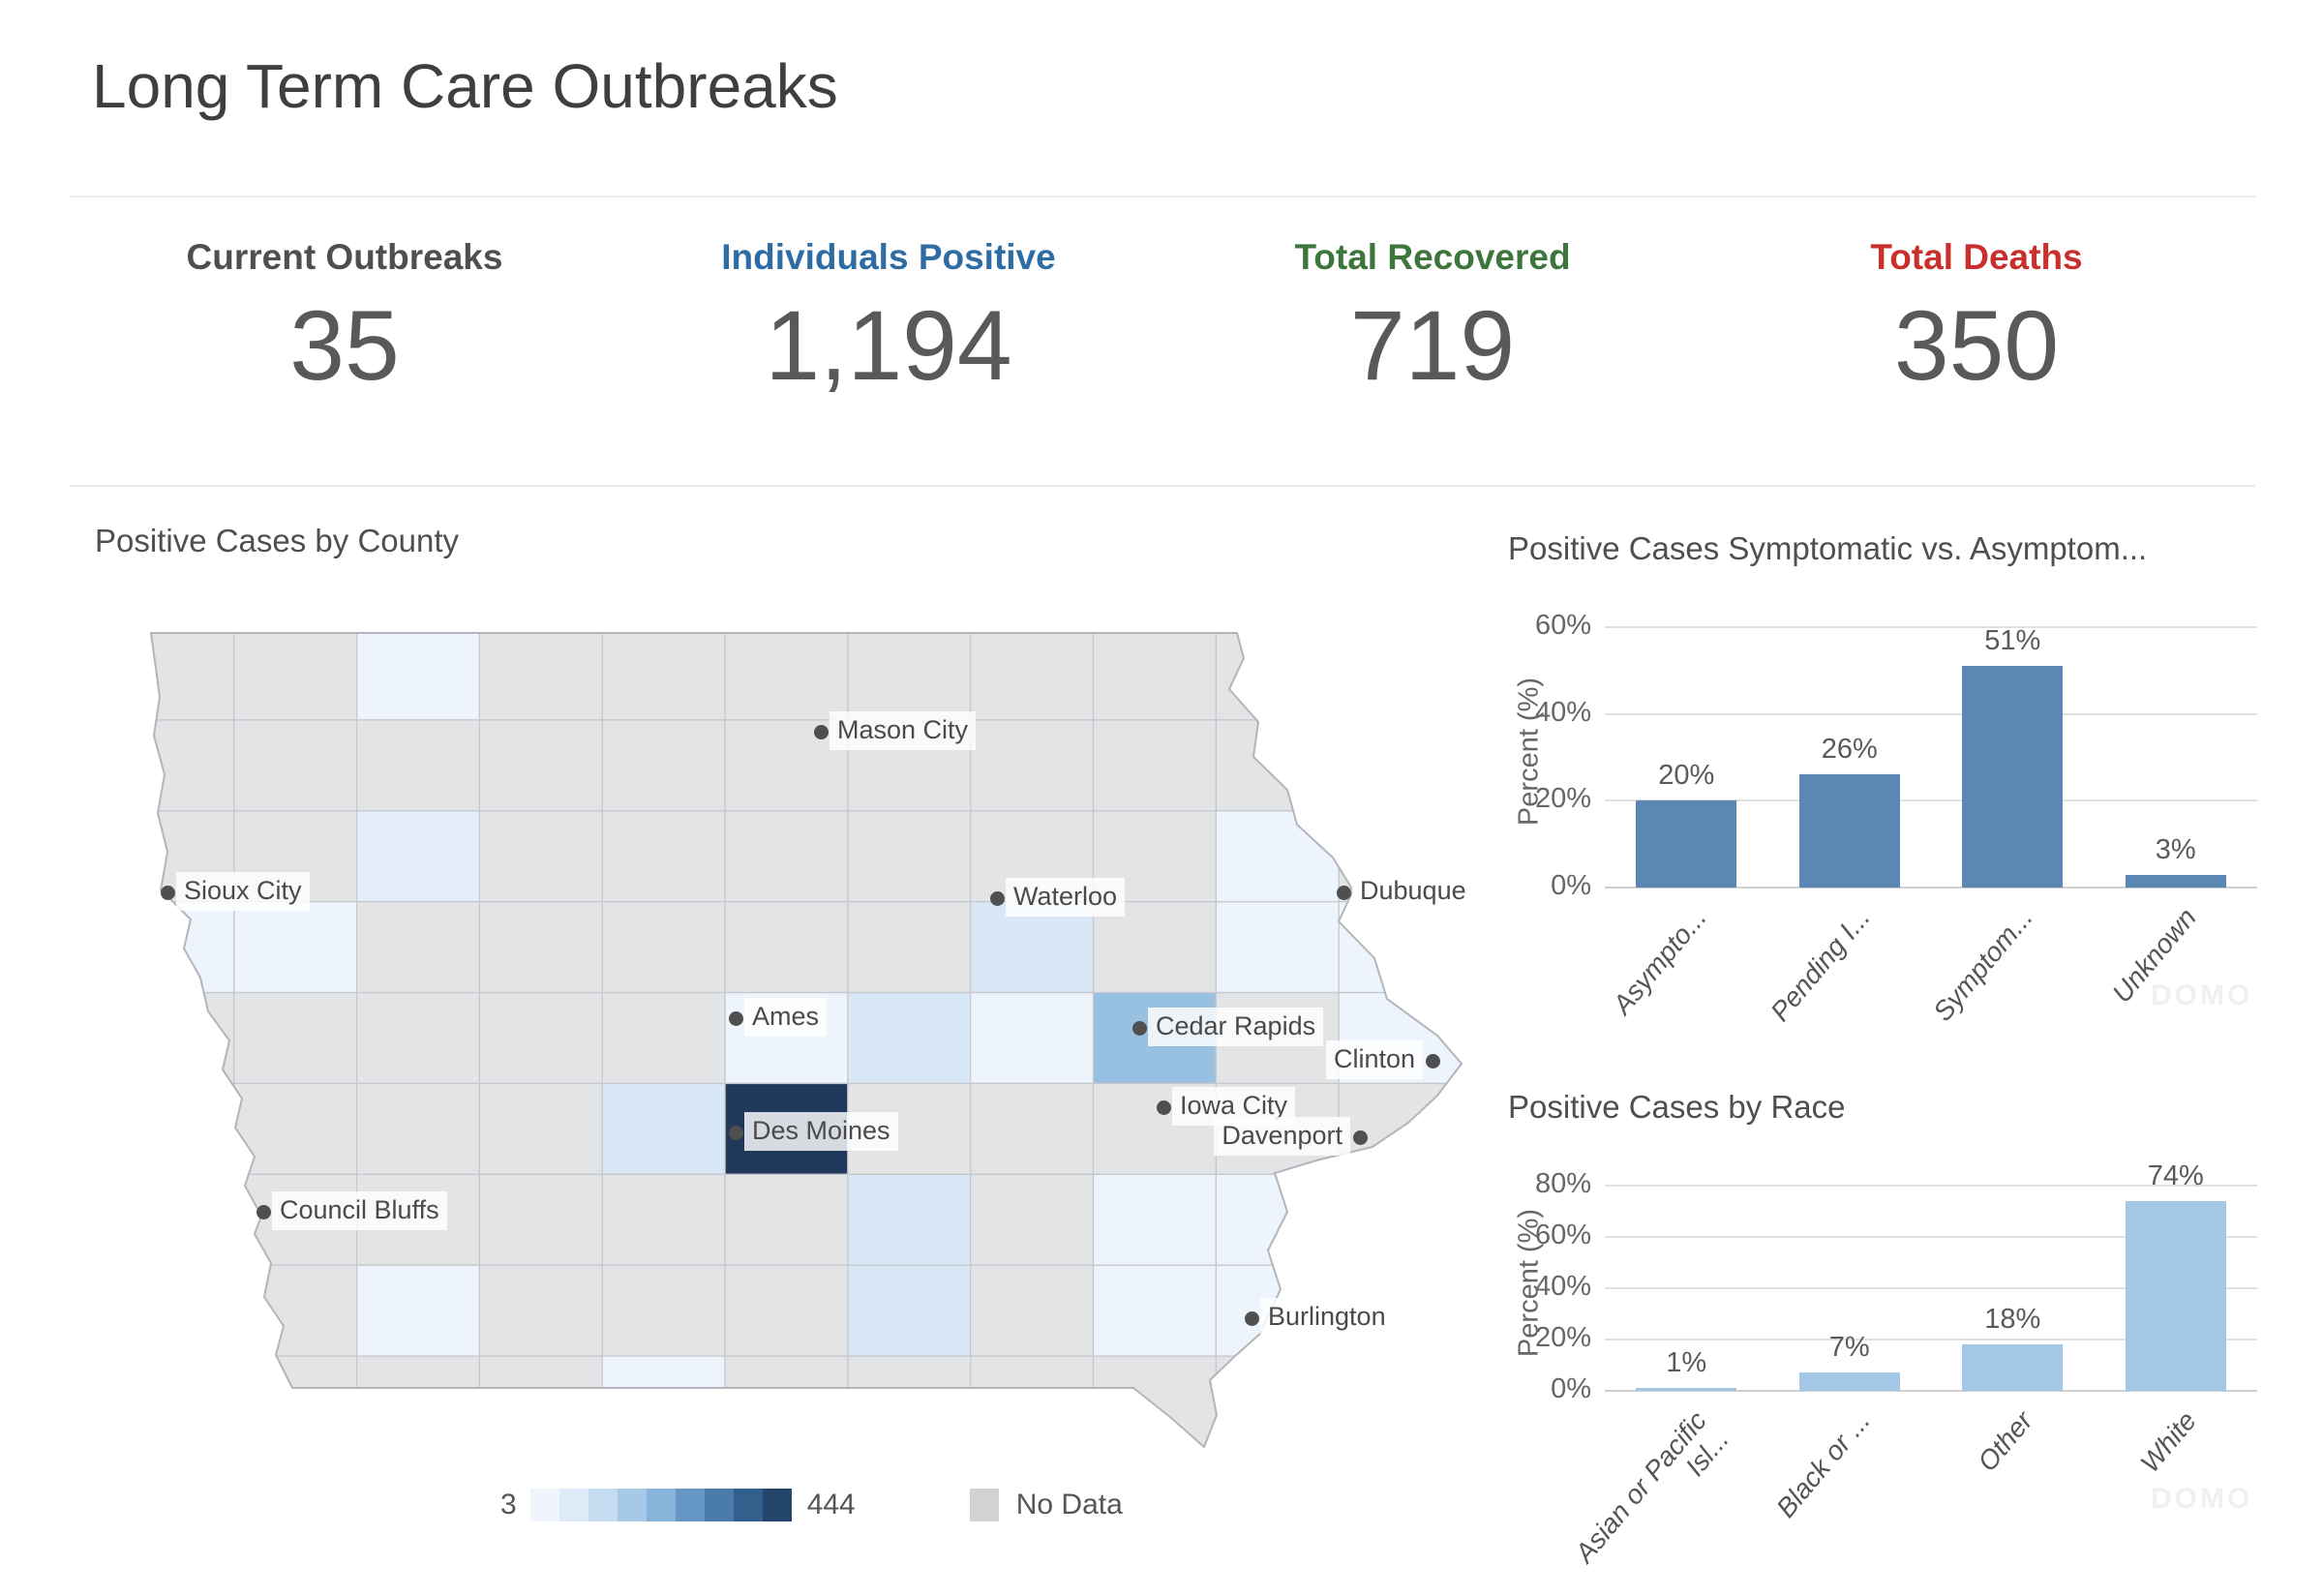  Describe the element at coordinates (1282, 1136) in the screenshot. I see `city-label-Davenport: Davenport` at that location.